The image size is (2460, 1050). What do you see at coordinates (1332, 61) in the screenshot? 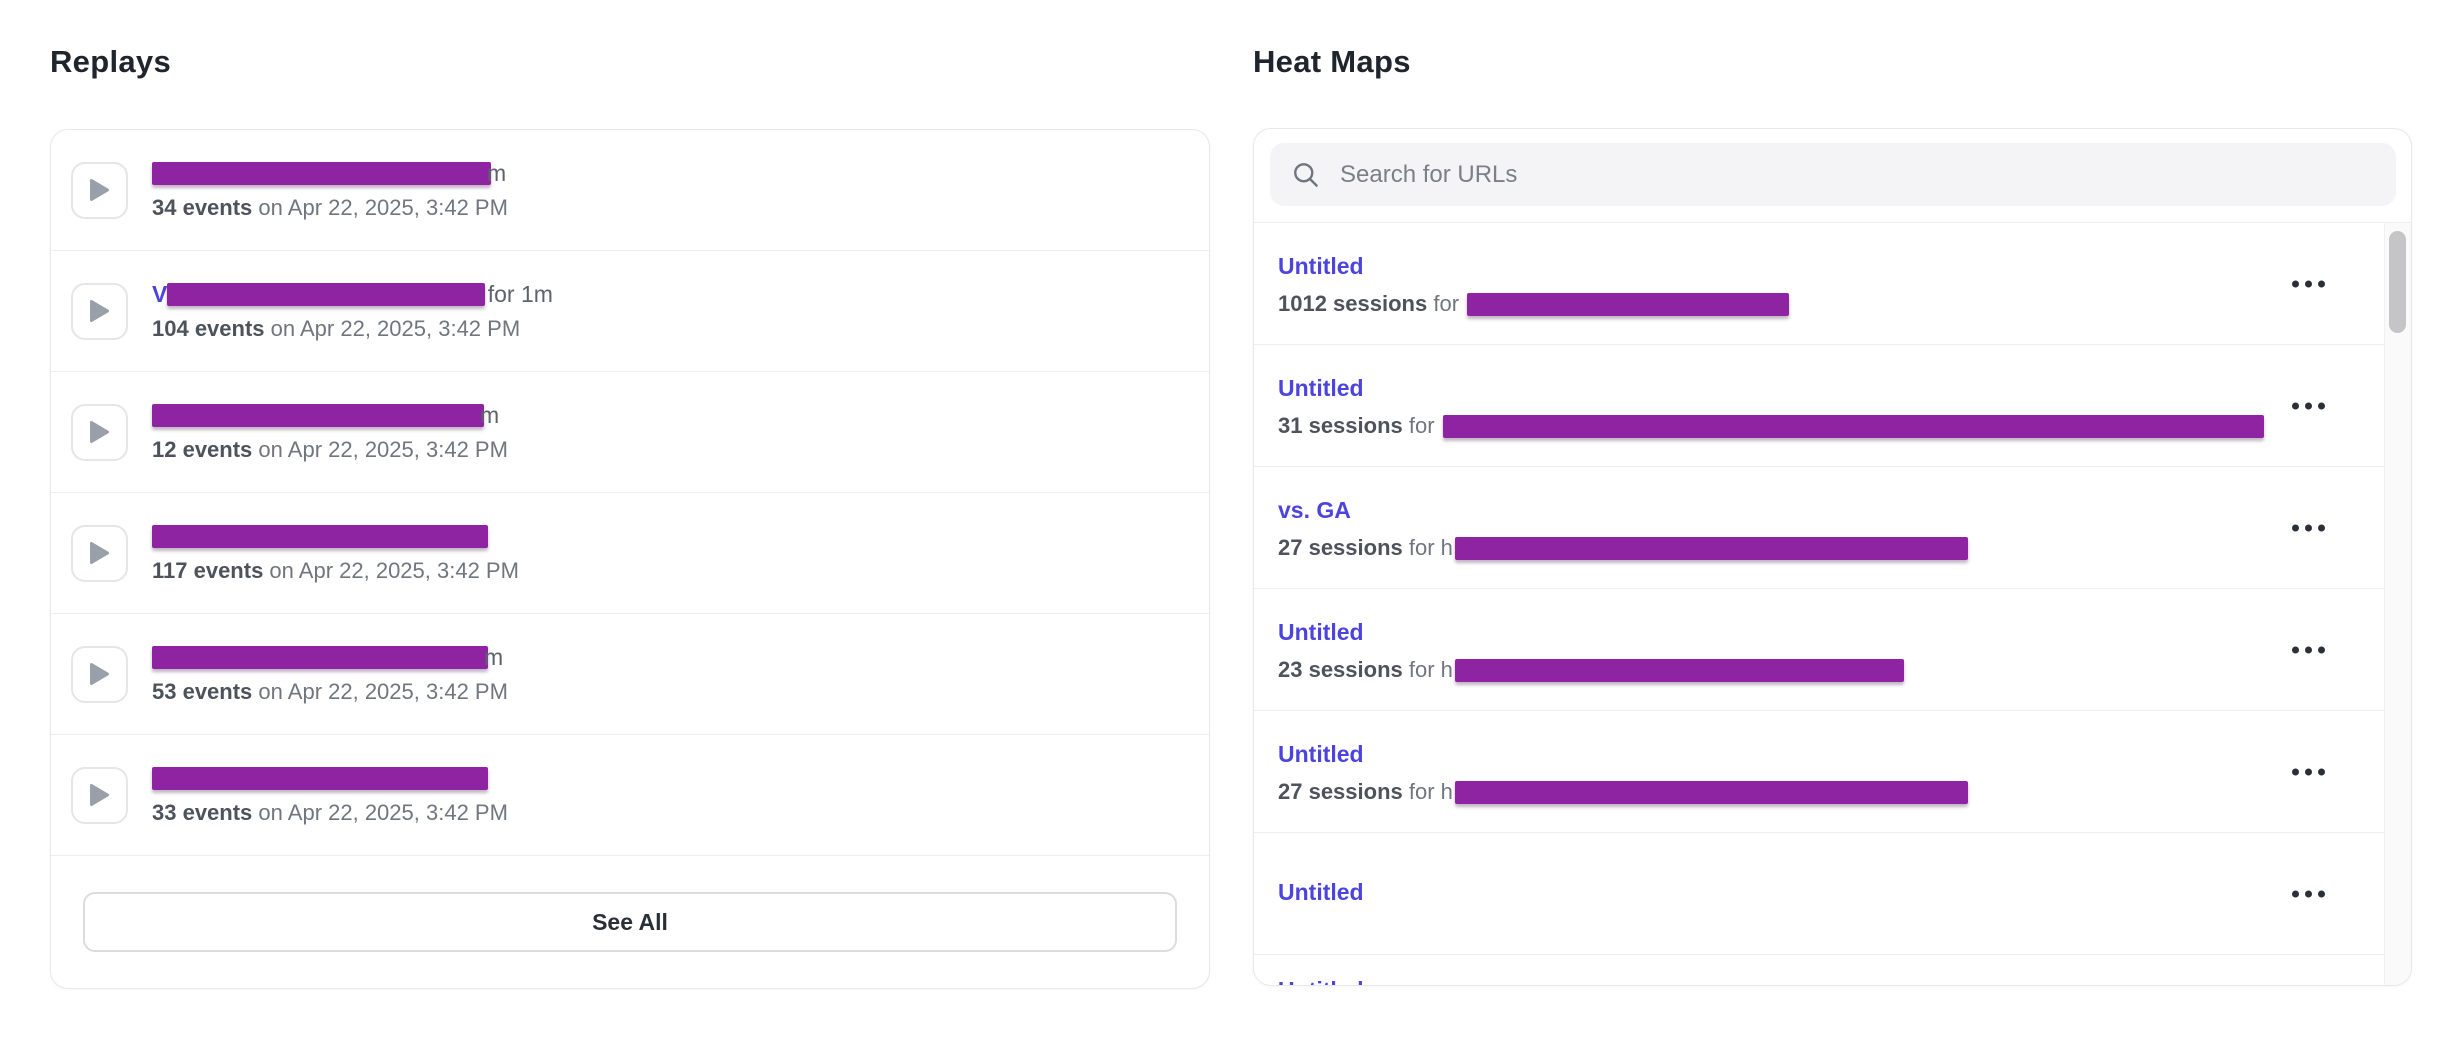
I see `heatmaps-heading: Heat Maps` at bounding box center [1332, 61].